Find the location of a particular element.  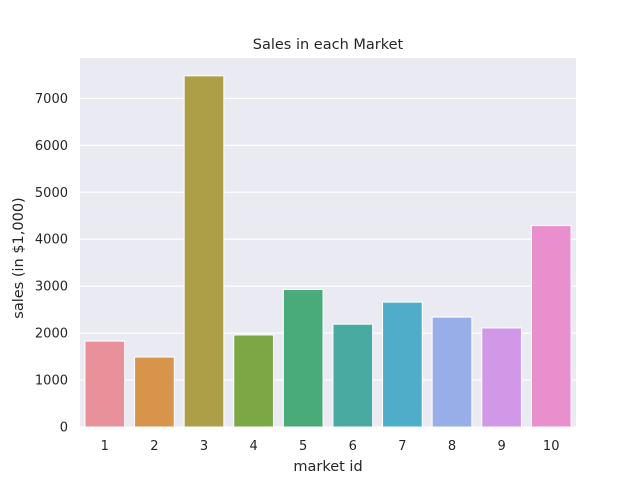

y-tick-label: 3000 is located at coordinates (51, 287).